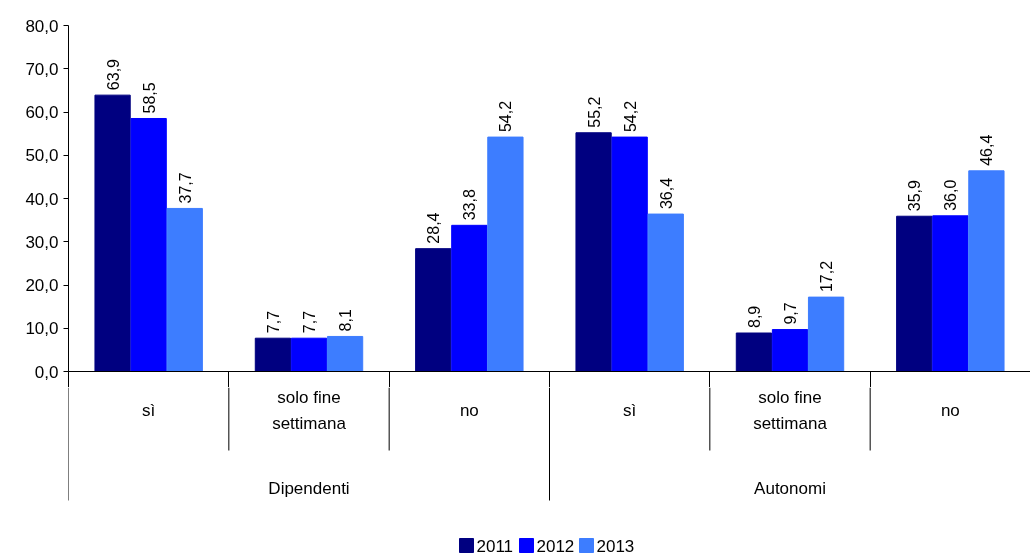  What do you see at coordinates (495, 546) in the screenshot?
I see `legend-label: 2011` at bounding box center [495, 546].